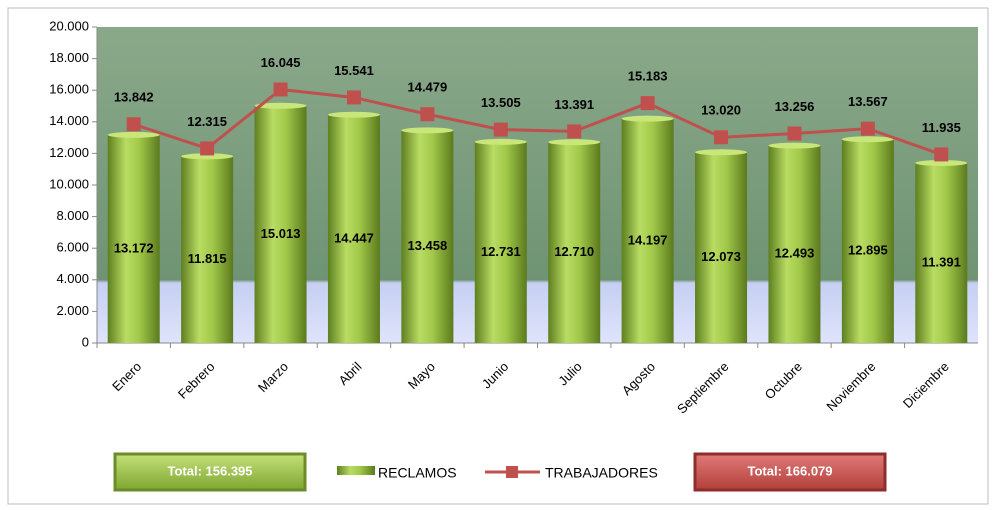 This screenshot has height=510, width=993. Describe the element at coordinates (601, 473) in the screenshot. I see `legend-label: TRABAJADORES` at that location.